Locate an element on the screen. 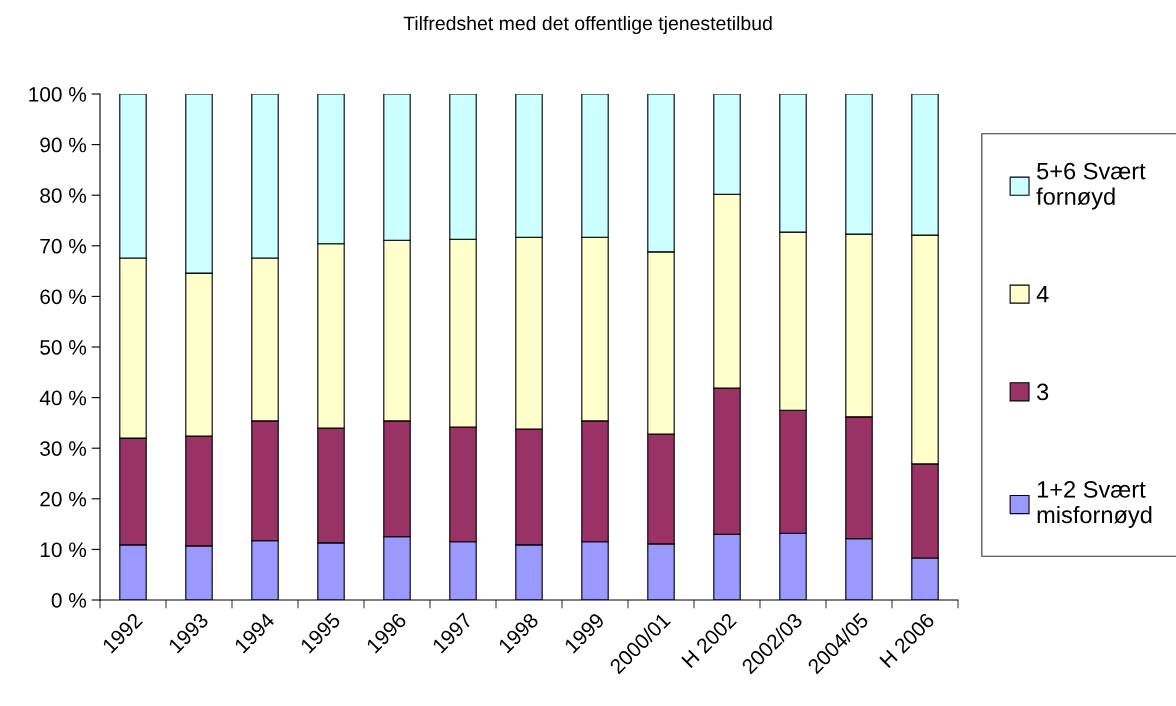 The image size is (1176, 706). y-tick-label: 20 % is located at coordinates (63, 499).